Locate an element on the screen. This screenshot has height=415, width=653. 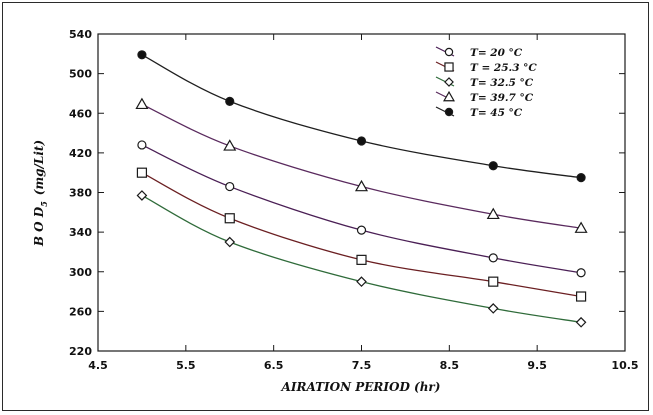
x-axis-title: AIRATION PERIOD (hr) is located at coordinates (361, 387).